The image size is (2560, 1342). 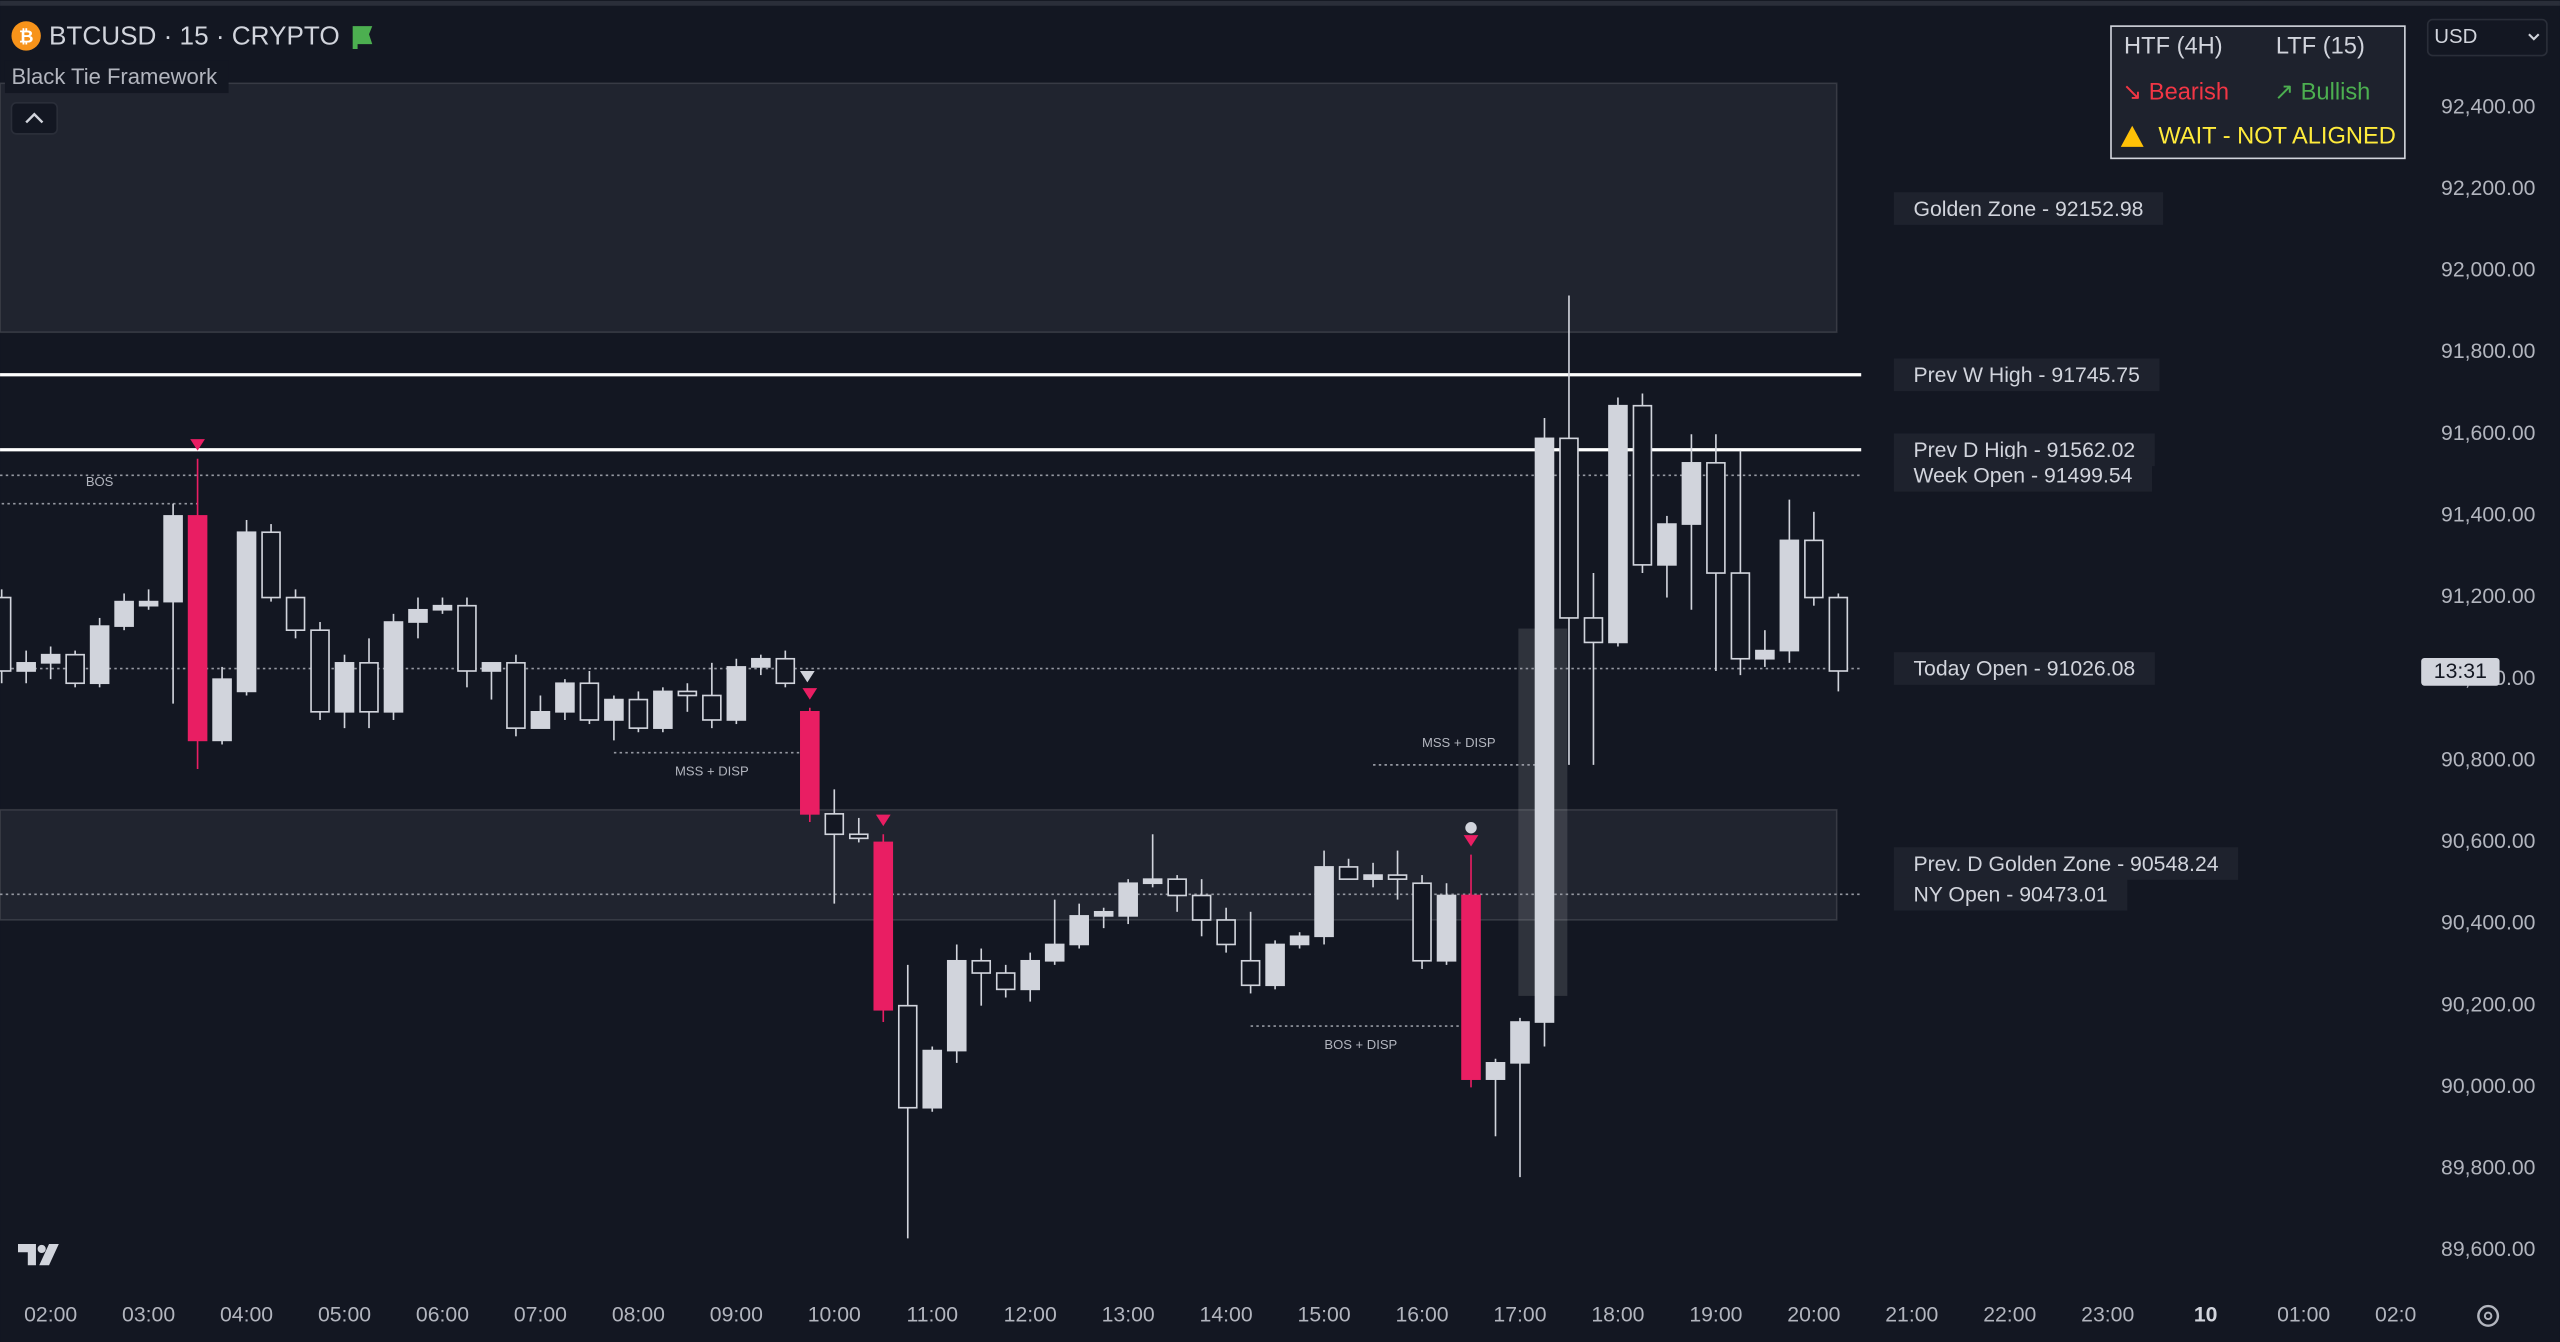 I want to click on x-tick-label: 16:00, so click(x=1421, y=1314).